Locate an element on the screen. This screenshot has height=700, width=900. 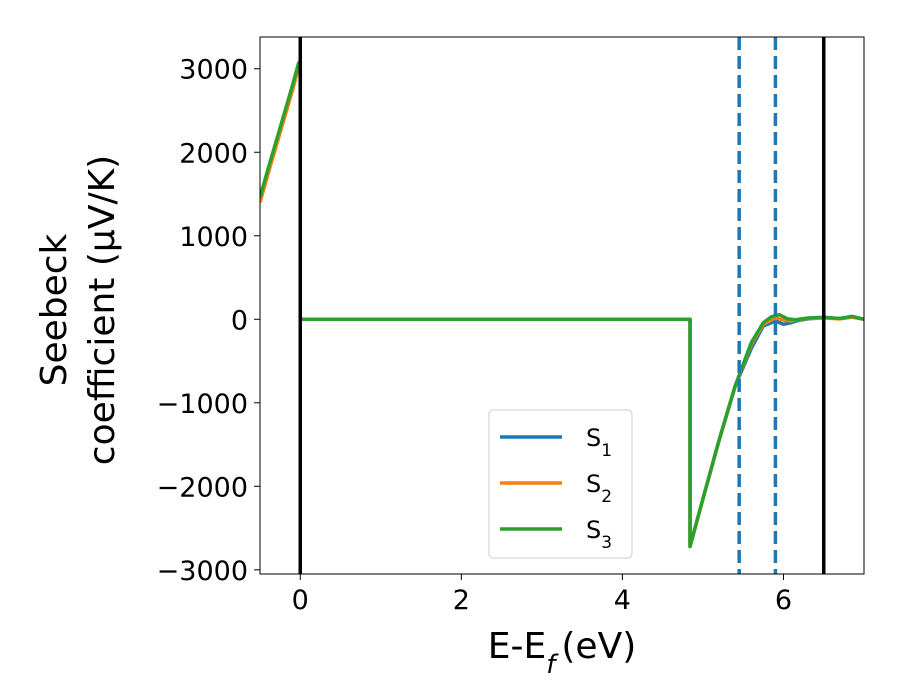
x-tick-label: 0 is located at coordinates (300, 600).